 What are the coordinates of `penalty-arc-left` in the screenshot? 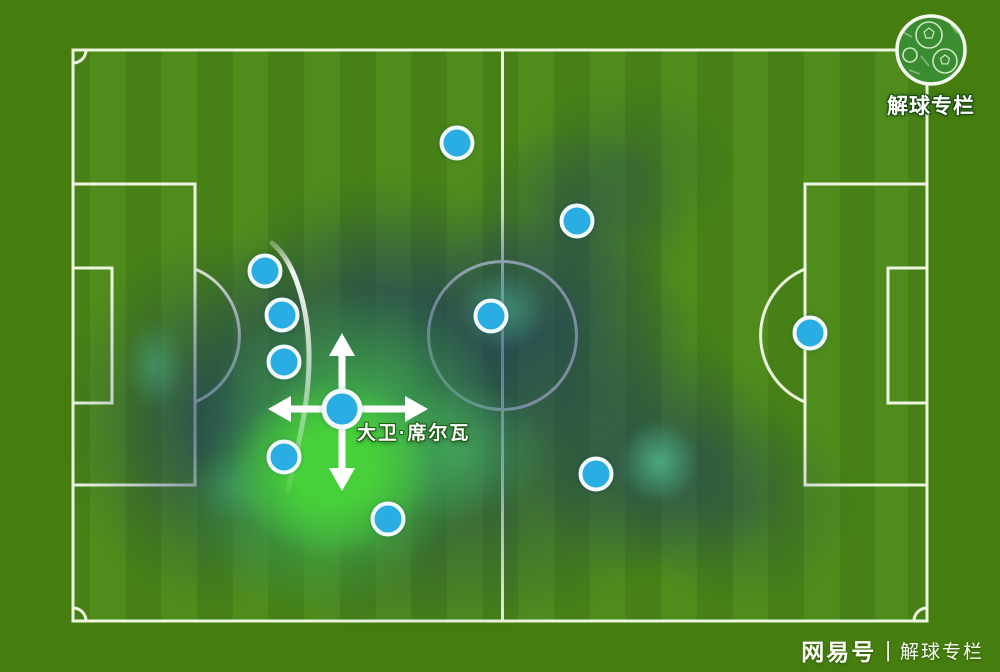 It's located at (217, 335).